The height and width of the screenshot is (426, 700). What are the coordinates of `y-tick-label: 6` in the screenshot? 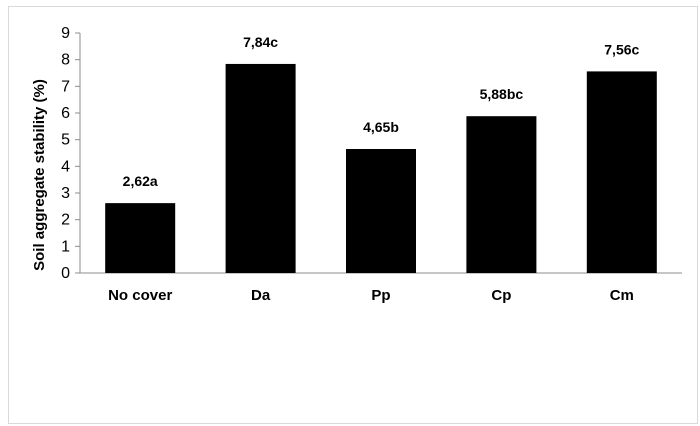 It's located at (65, 113).